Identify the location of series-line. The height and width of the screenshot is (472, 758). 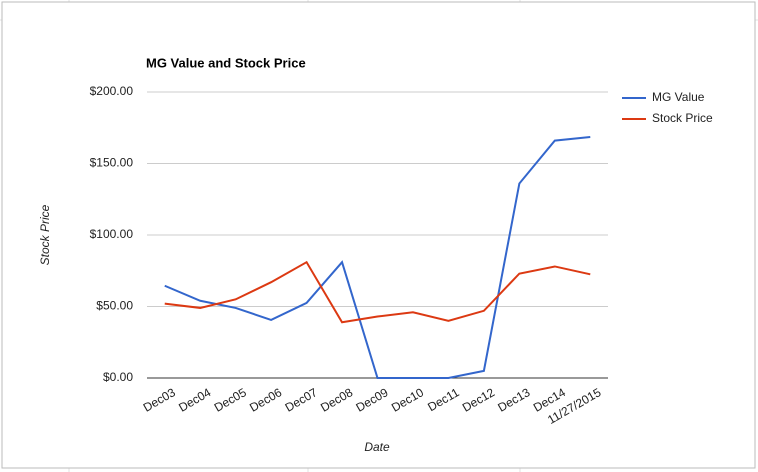
(377, 292).